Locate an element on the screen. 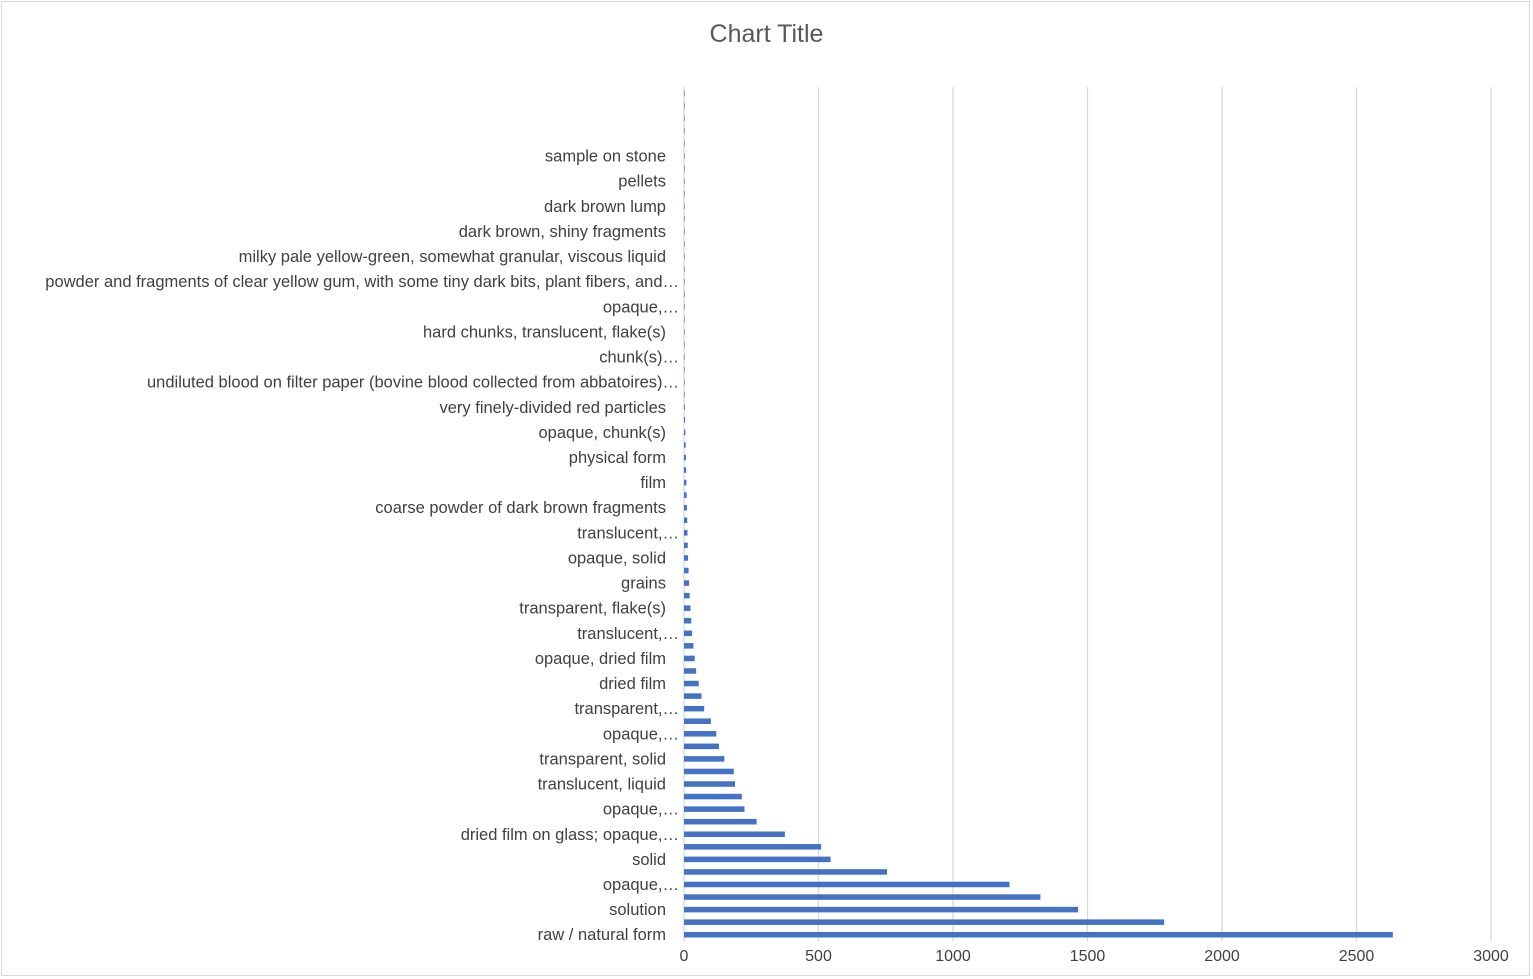 Image resolution: width=1533 pixels, height=979 pixels. category-label: transparent, solid is located at coordinates (602, 759).